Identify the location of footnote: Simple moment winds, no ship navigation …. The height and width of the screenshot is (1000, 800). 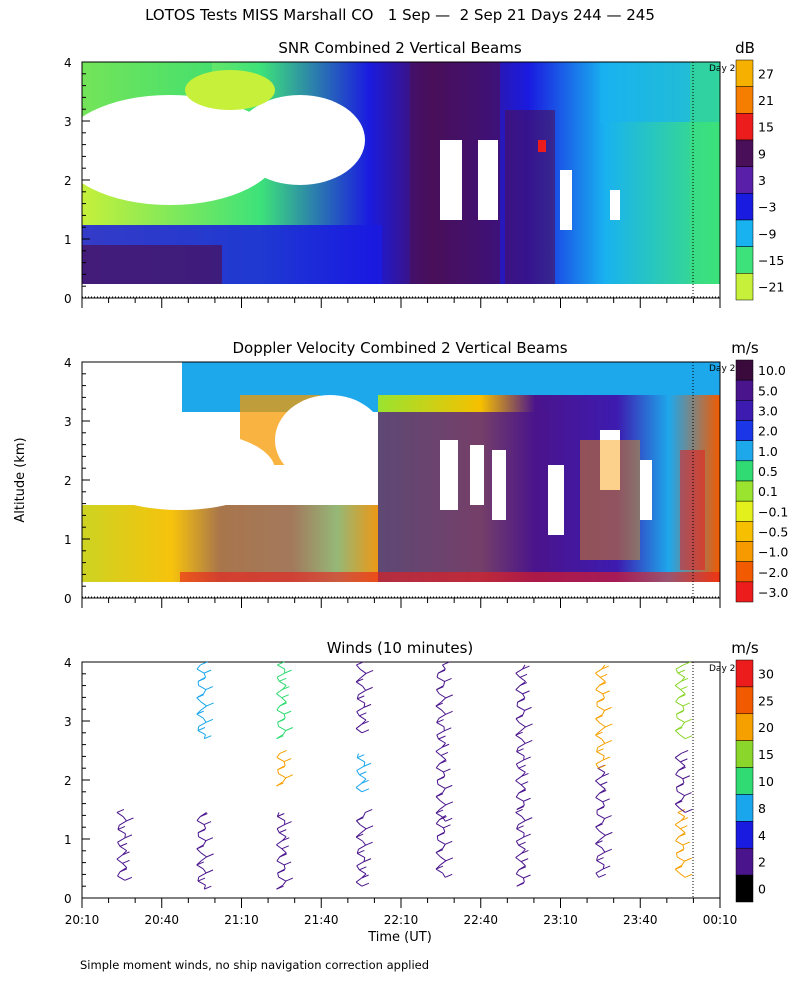
(255, 965).